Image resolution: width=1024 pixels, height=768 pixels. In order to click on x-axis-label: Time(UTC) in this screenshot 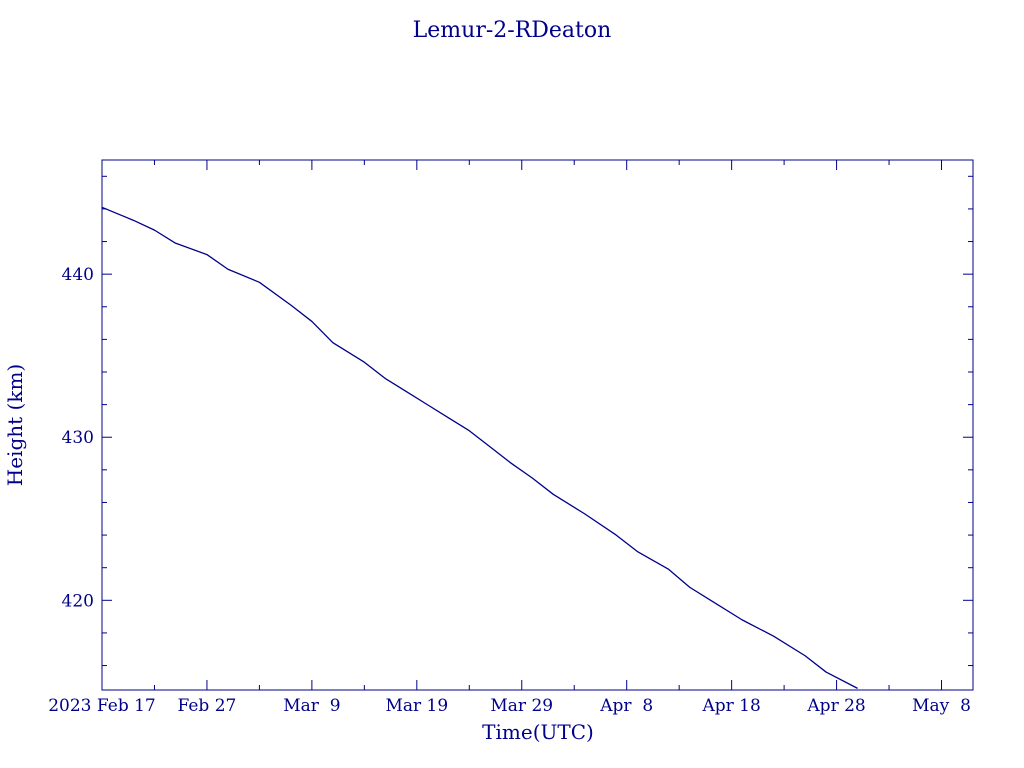, I will do `click(538, 732)`.